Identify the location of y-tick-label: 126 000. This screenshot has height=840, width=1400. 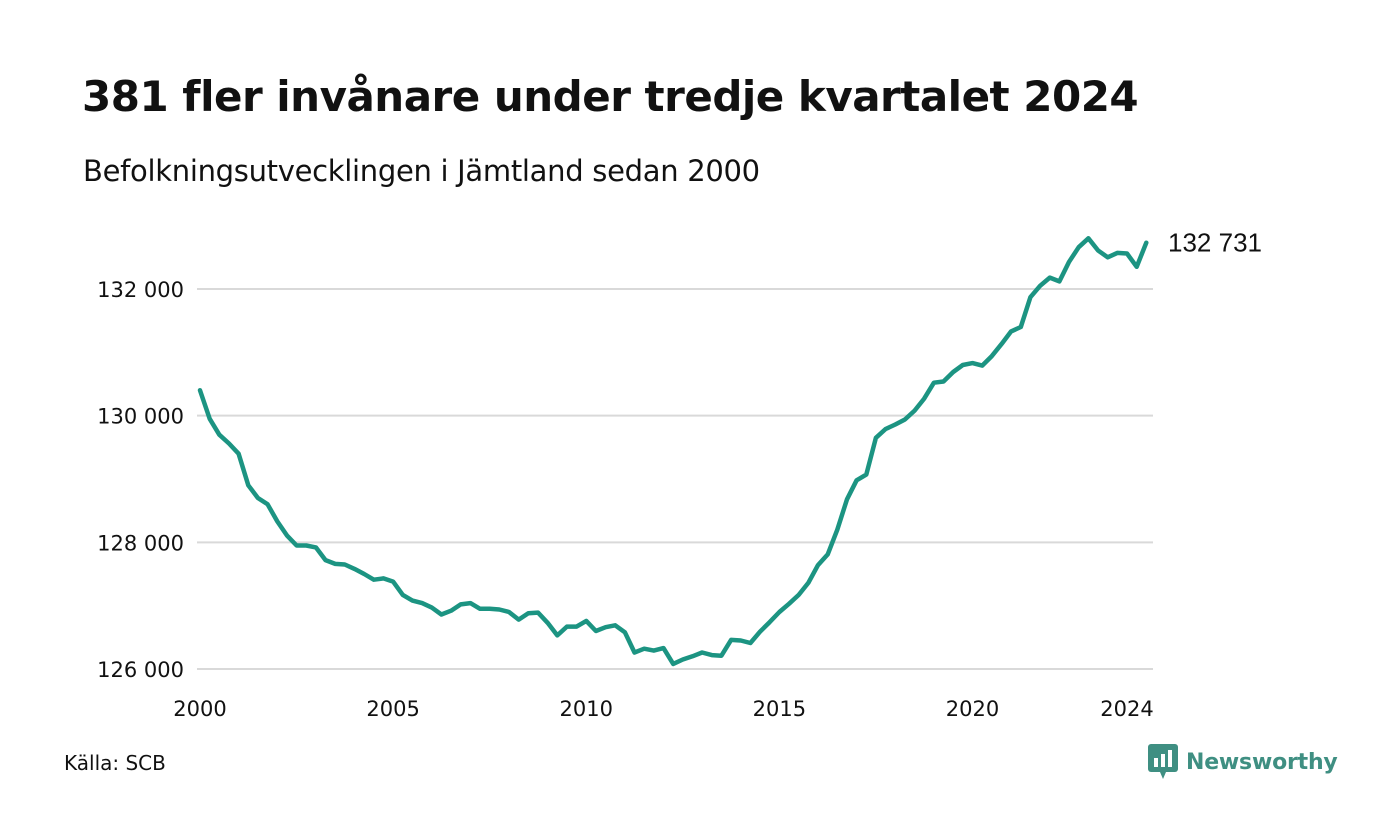
(140, 670).